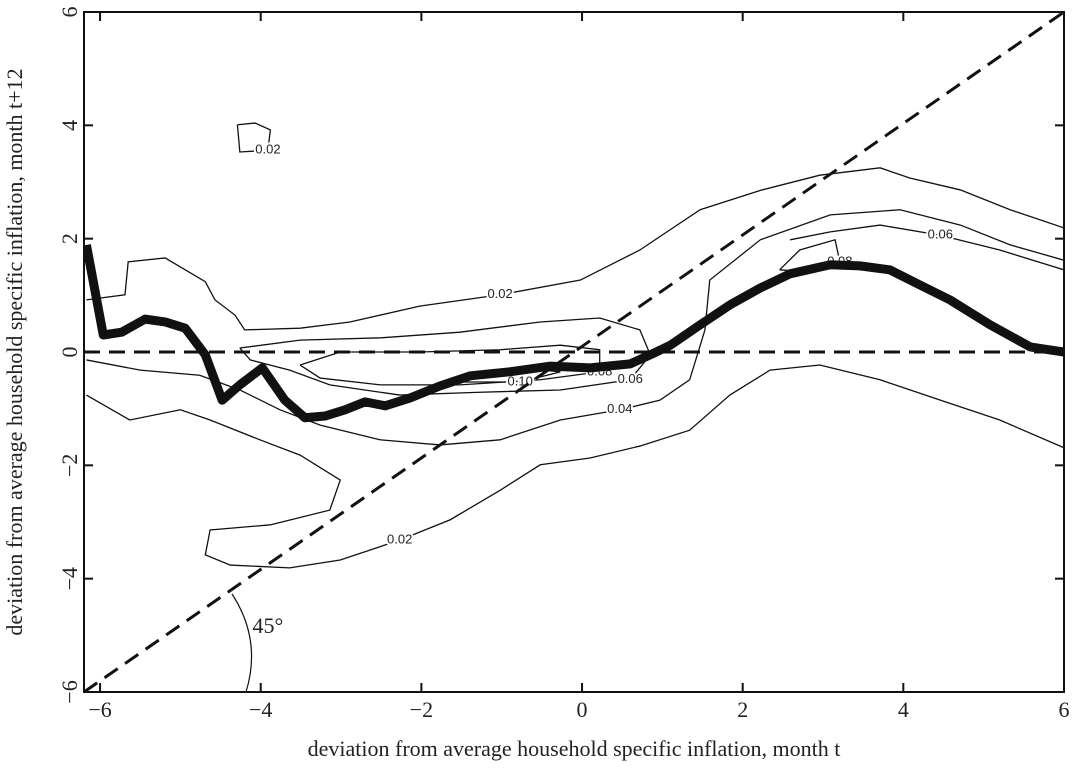  What do you see at coordinates (69, 125) in the screenshot?
I see `y-tick-label: 4` at bounding box center [69, 125].